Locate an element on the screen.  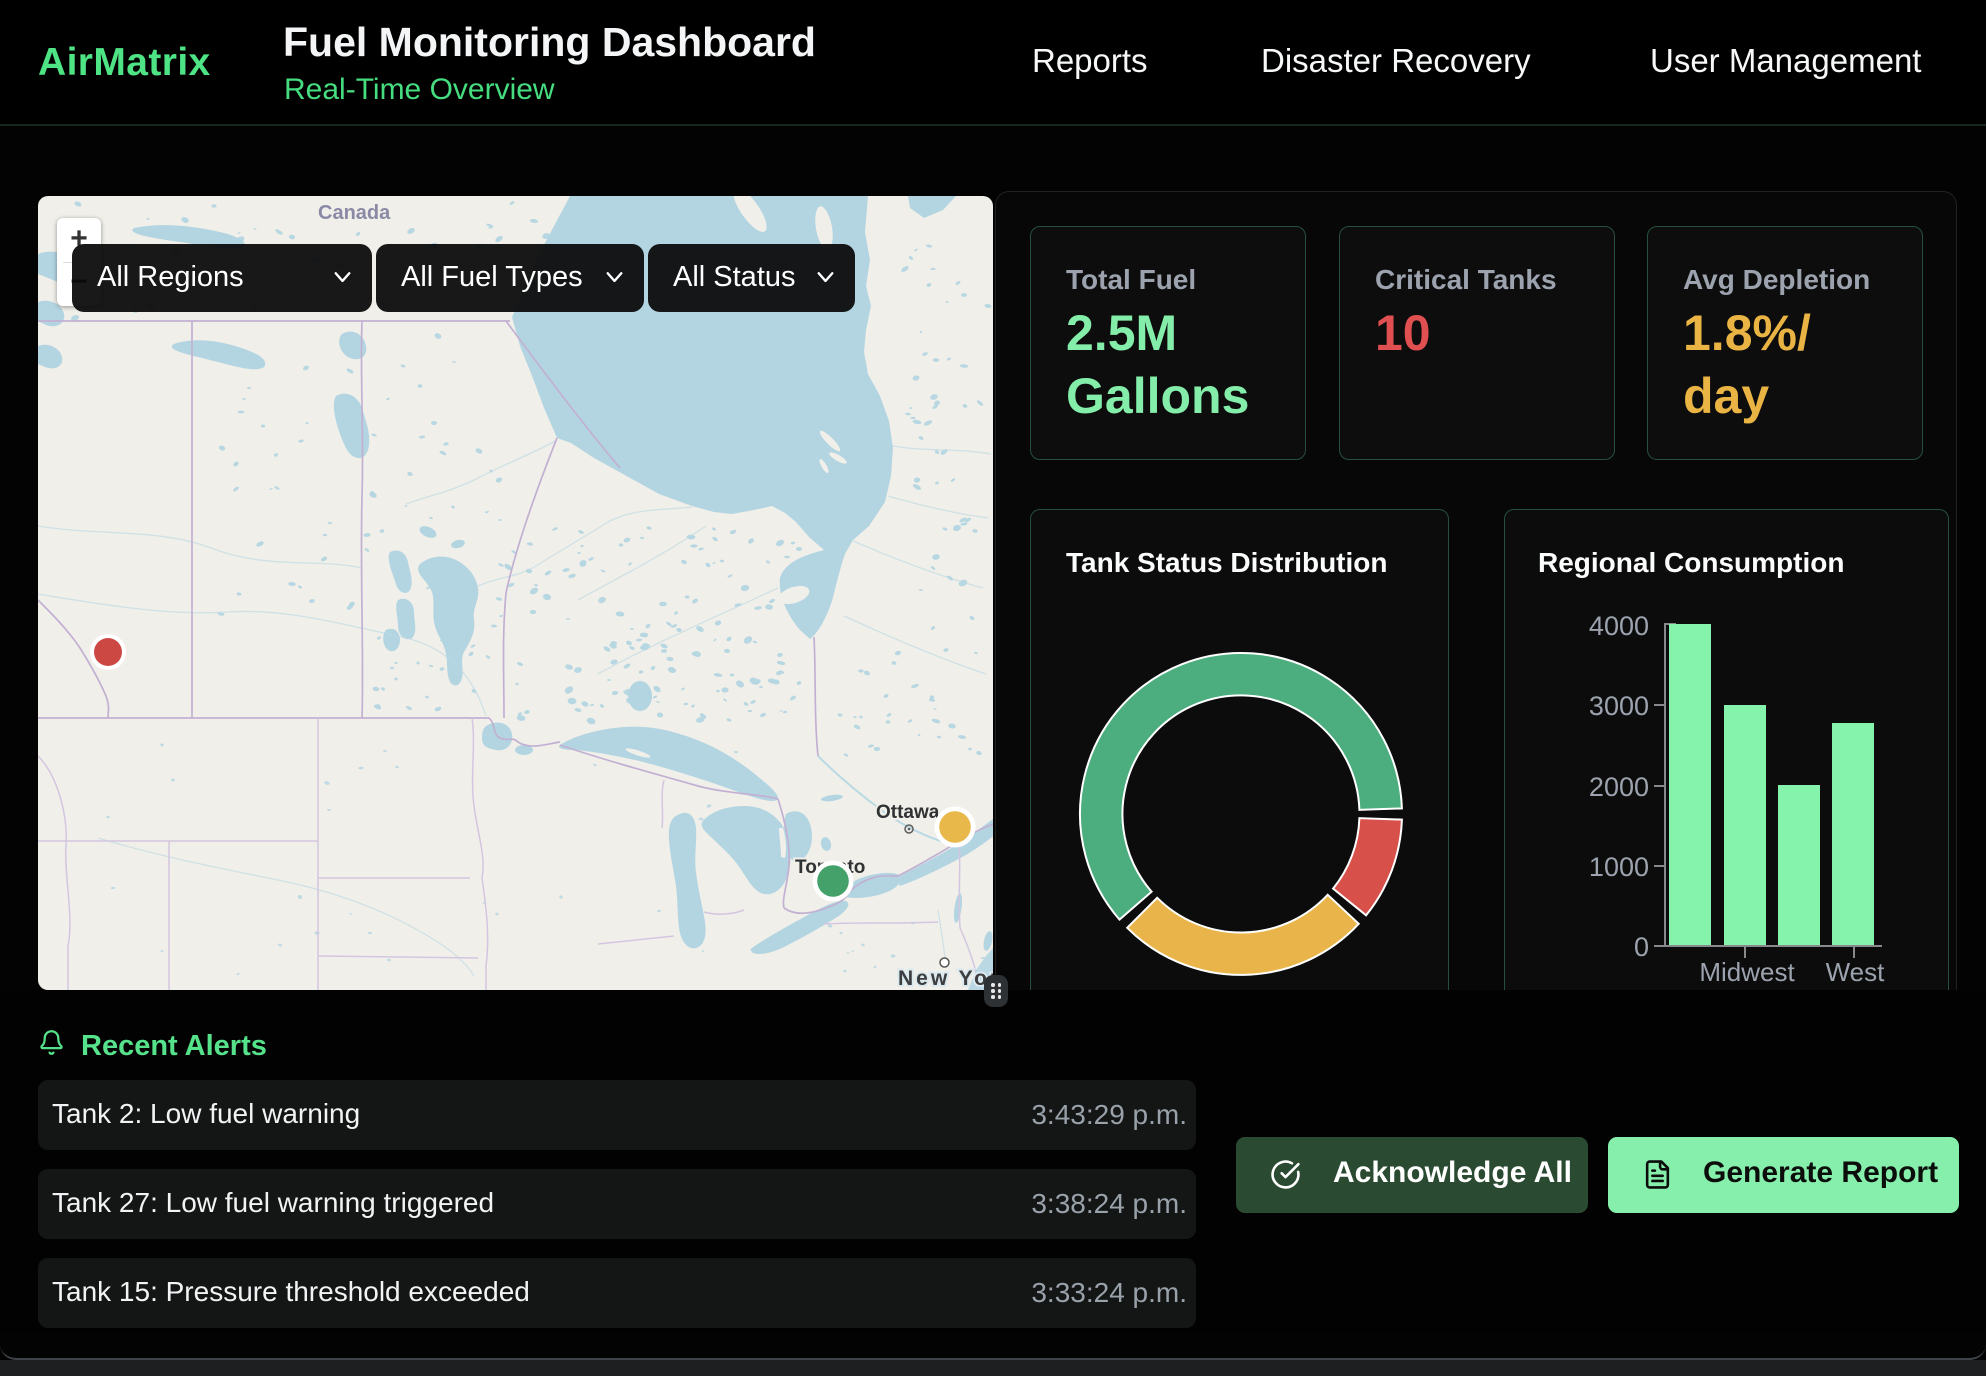
svg-text: Canada is located at coordinates (354, 213).